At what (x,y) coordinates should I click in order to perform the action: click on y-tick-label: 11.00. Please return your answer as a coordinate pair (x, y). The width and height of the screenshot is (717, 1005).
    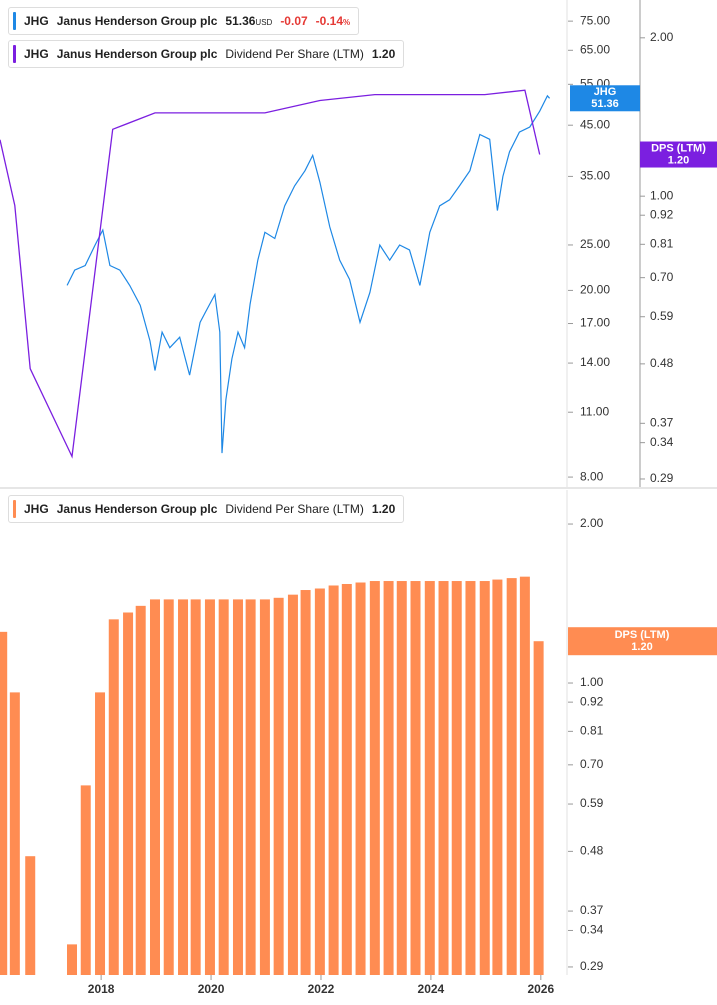
    Looking at the image, I should click on (594, 411).